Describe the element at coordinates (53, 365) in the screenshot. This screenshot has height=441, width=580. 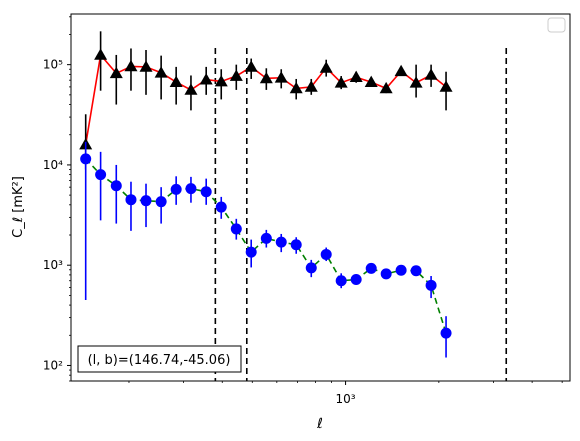
I see `y-tick-label: 10²` at that location.